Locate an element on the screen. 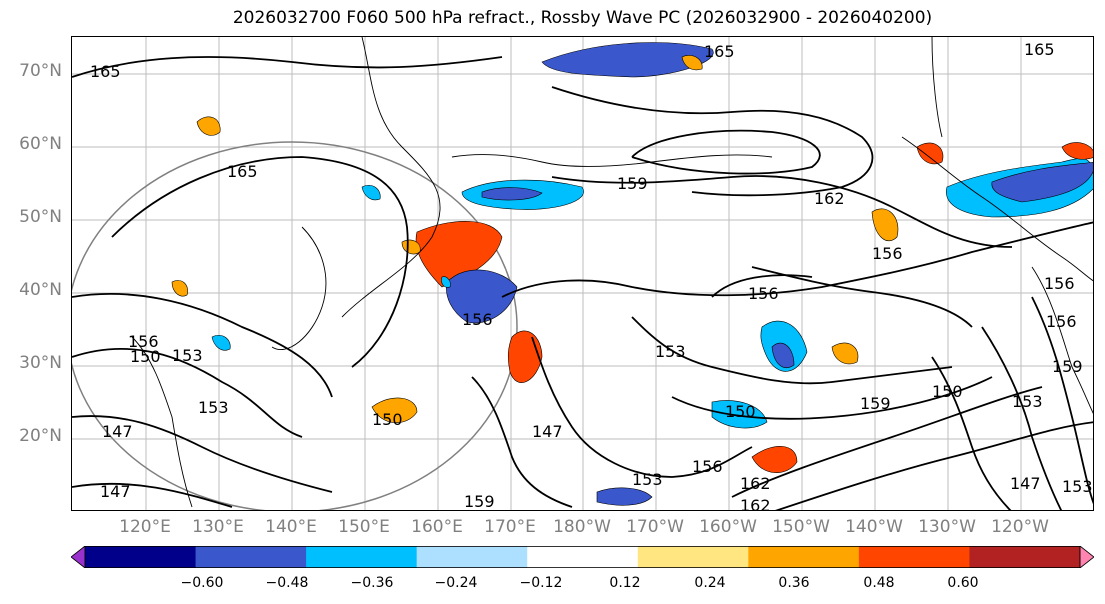 The height and width of the screenshot is (604, 1105). lat-label-60n: 60°N is located at coordinates (40, 144).